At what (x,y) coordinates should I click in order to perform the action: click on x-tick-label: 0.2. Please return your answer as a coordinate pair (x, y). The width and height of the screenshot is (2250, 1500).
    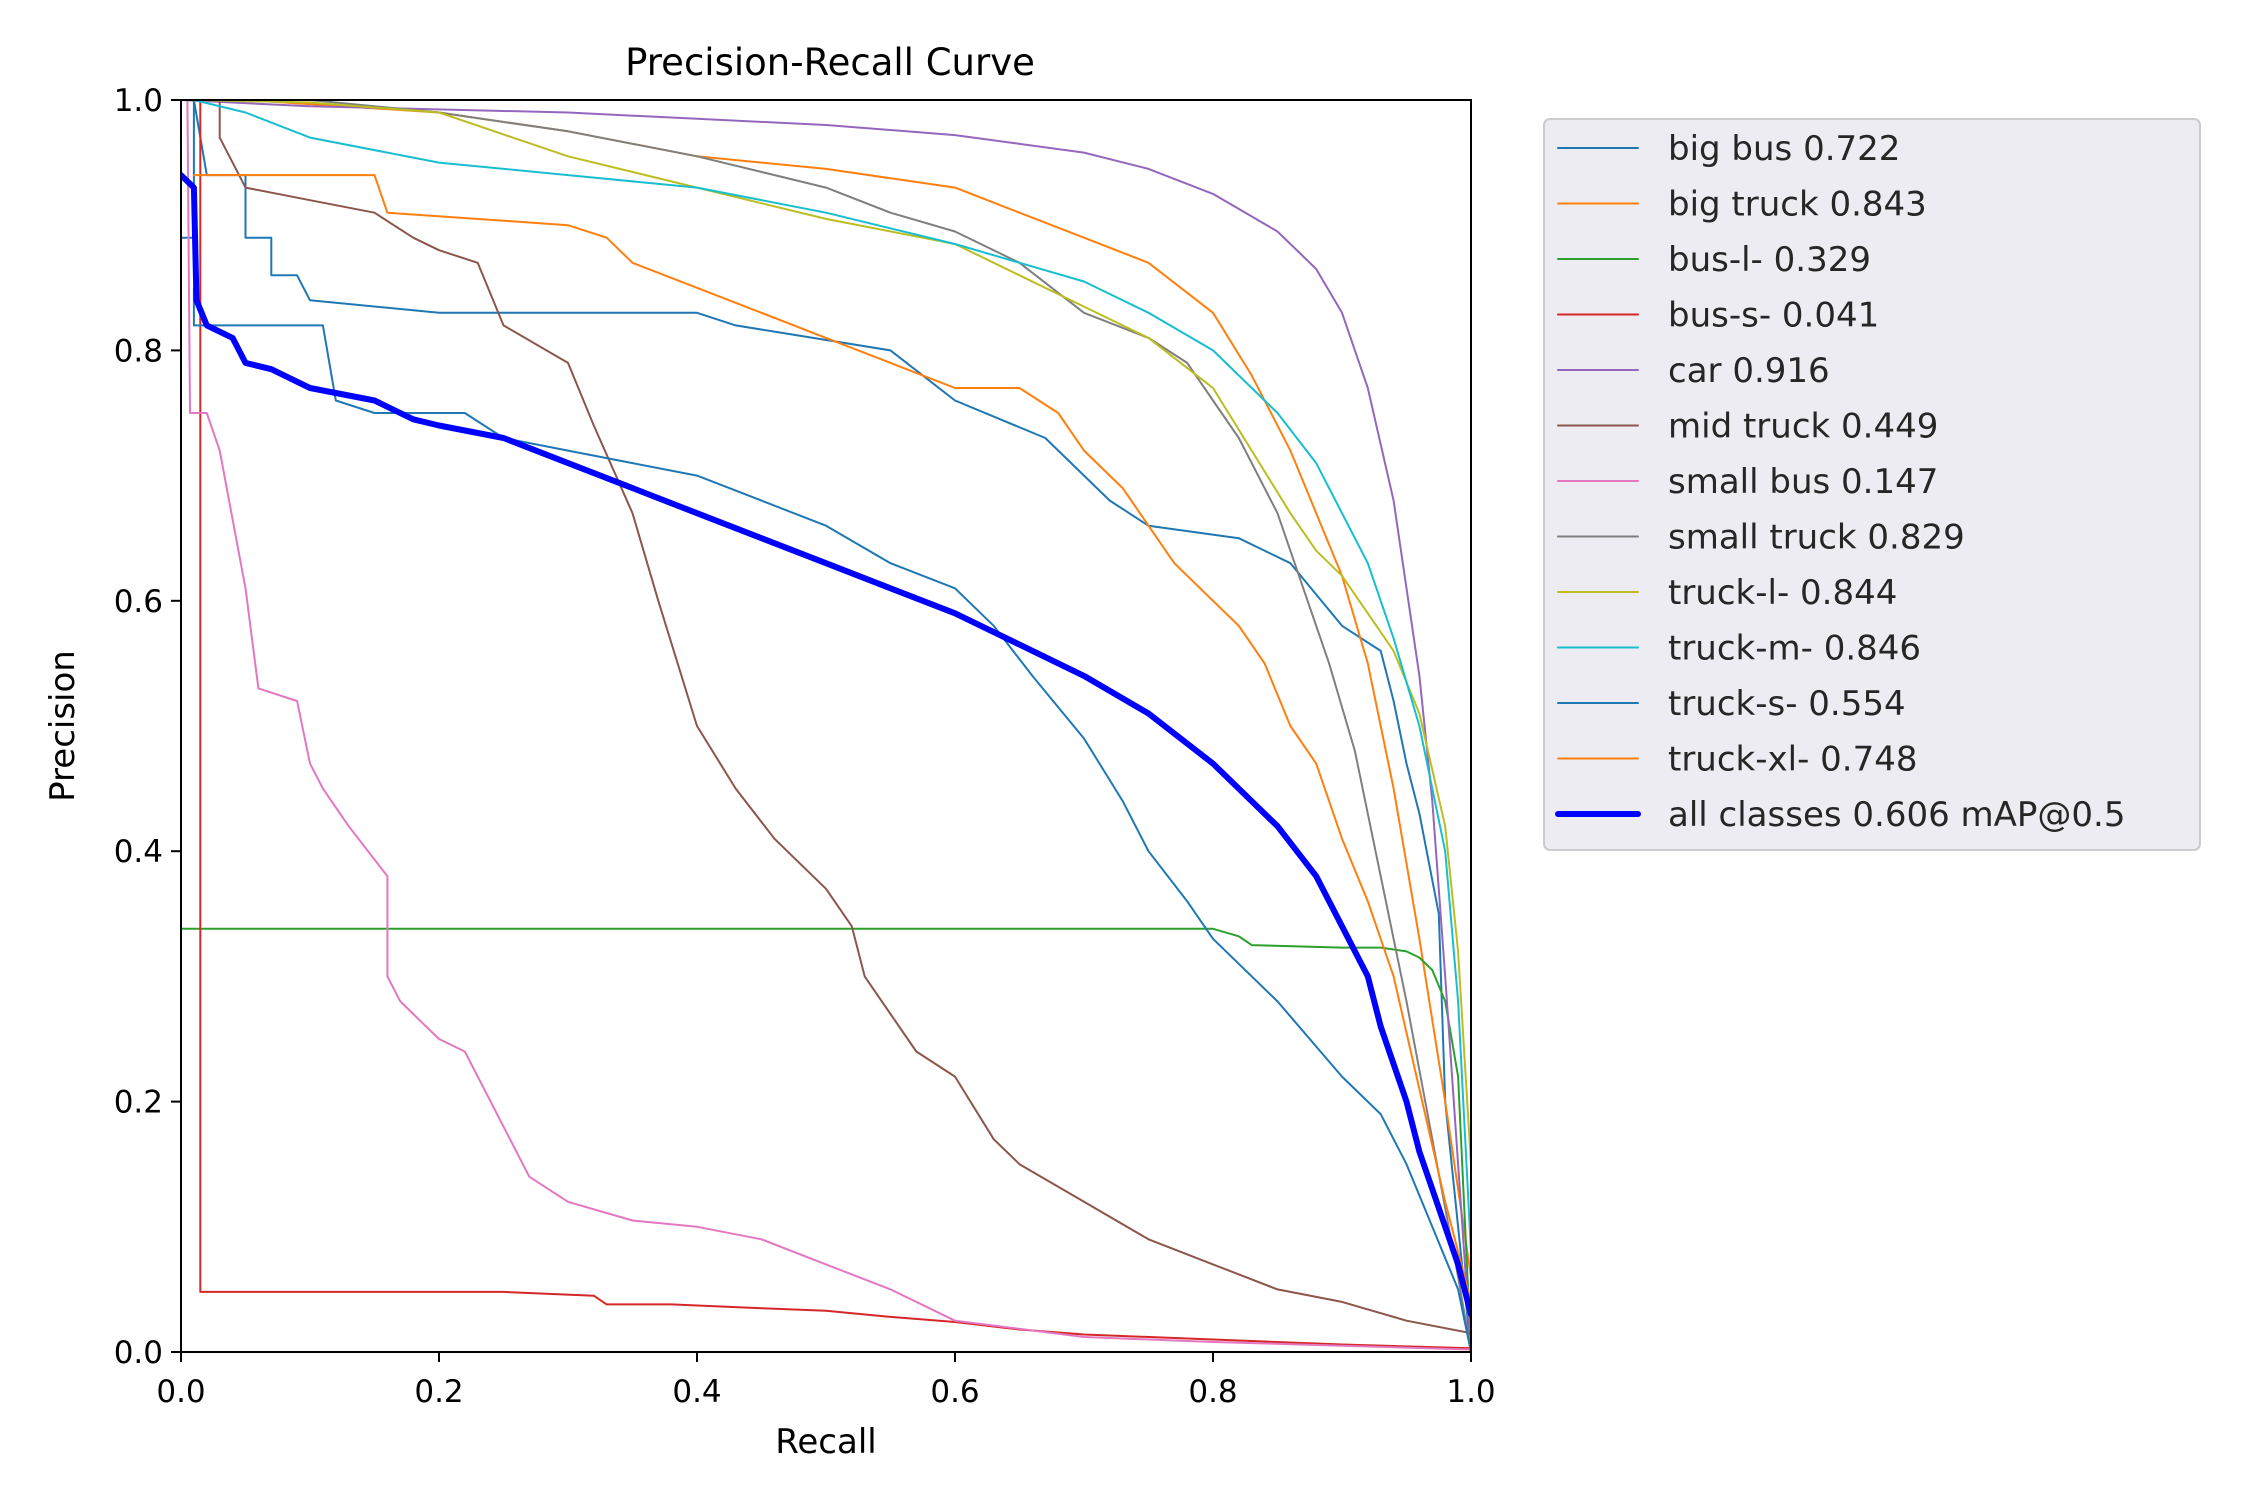
    Looking at the image, I should click on (438, 1392).